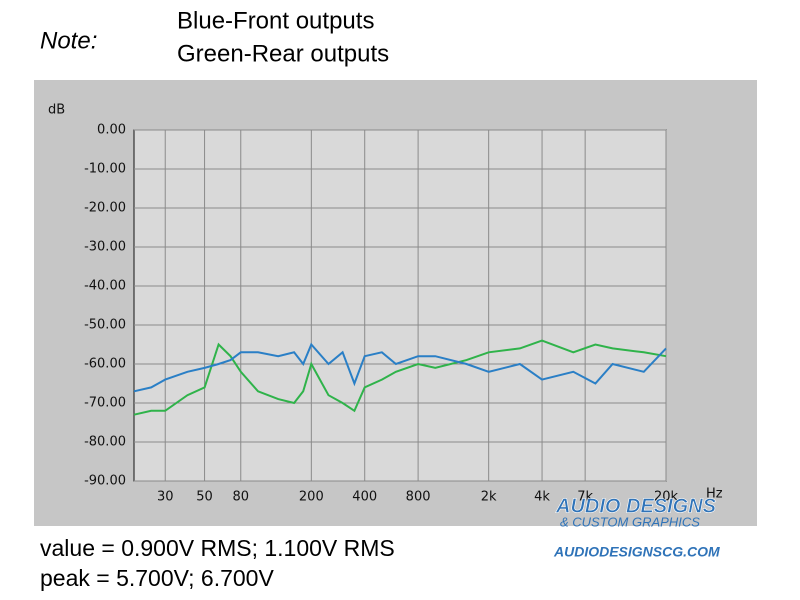  What do you see at coordinates (636, 552) in the screenshot?
I see `logo-url: AUDIODESIGNSCG.COM` at bounding box center [636, 552].